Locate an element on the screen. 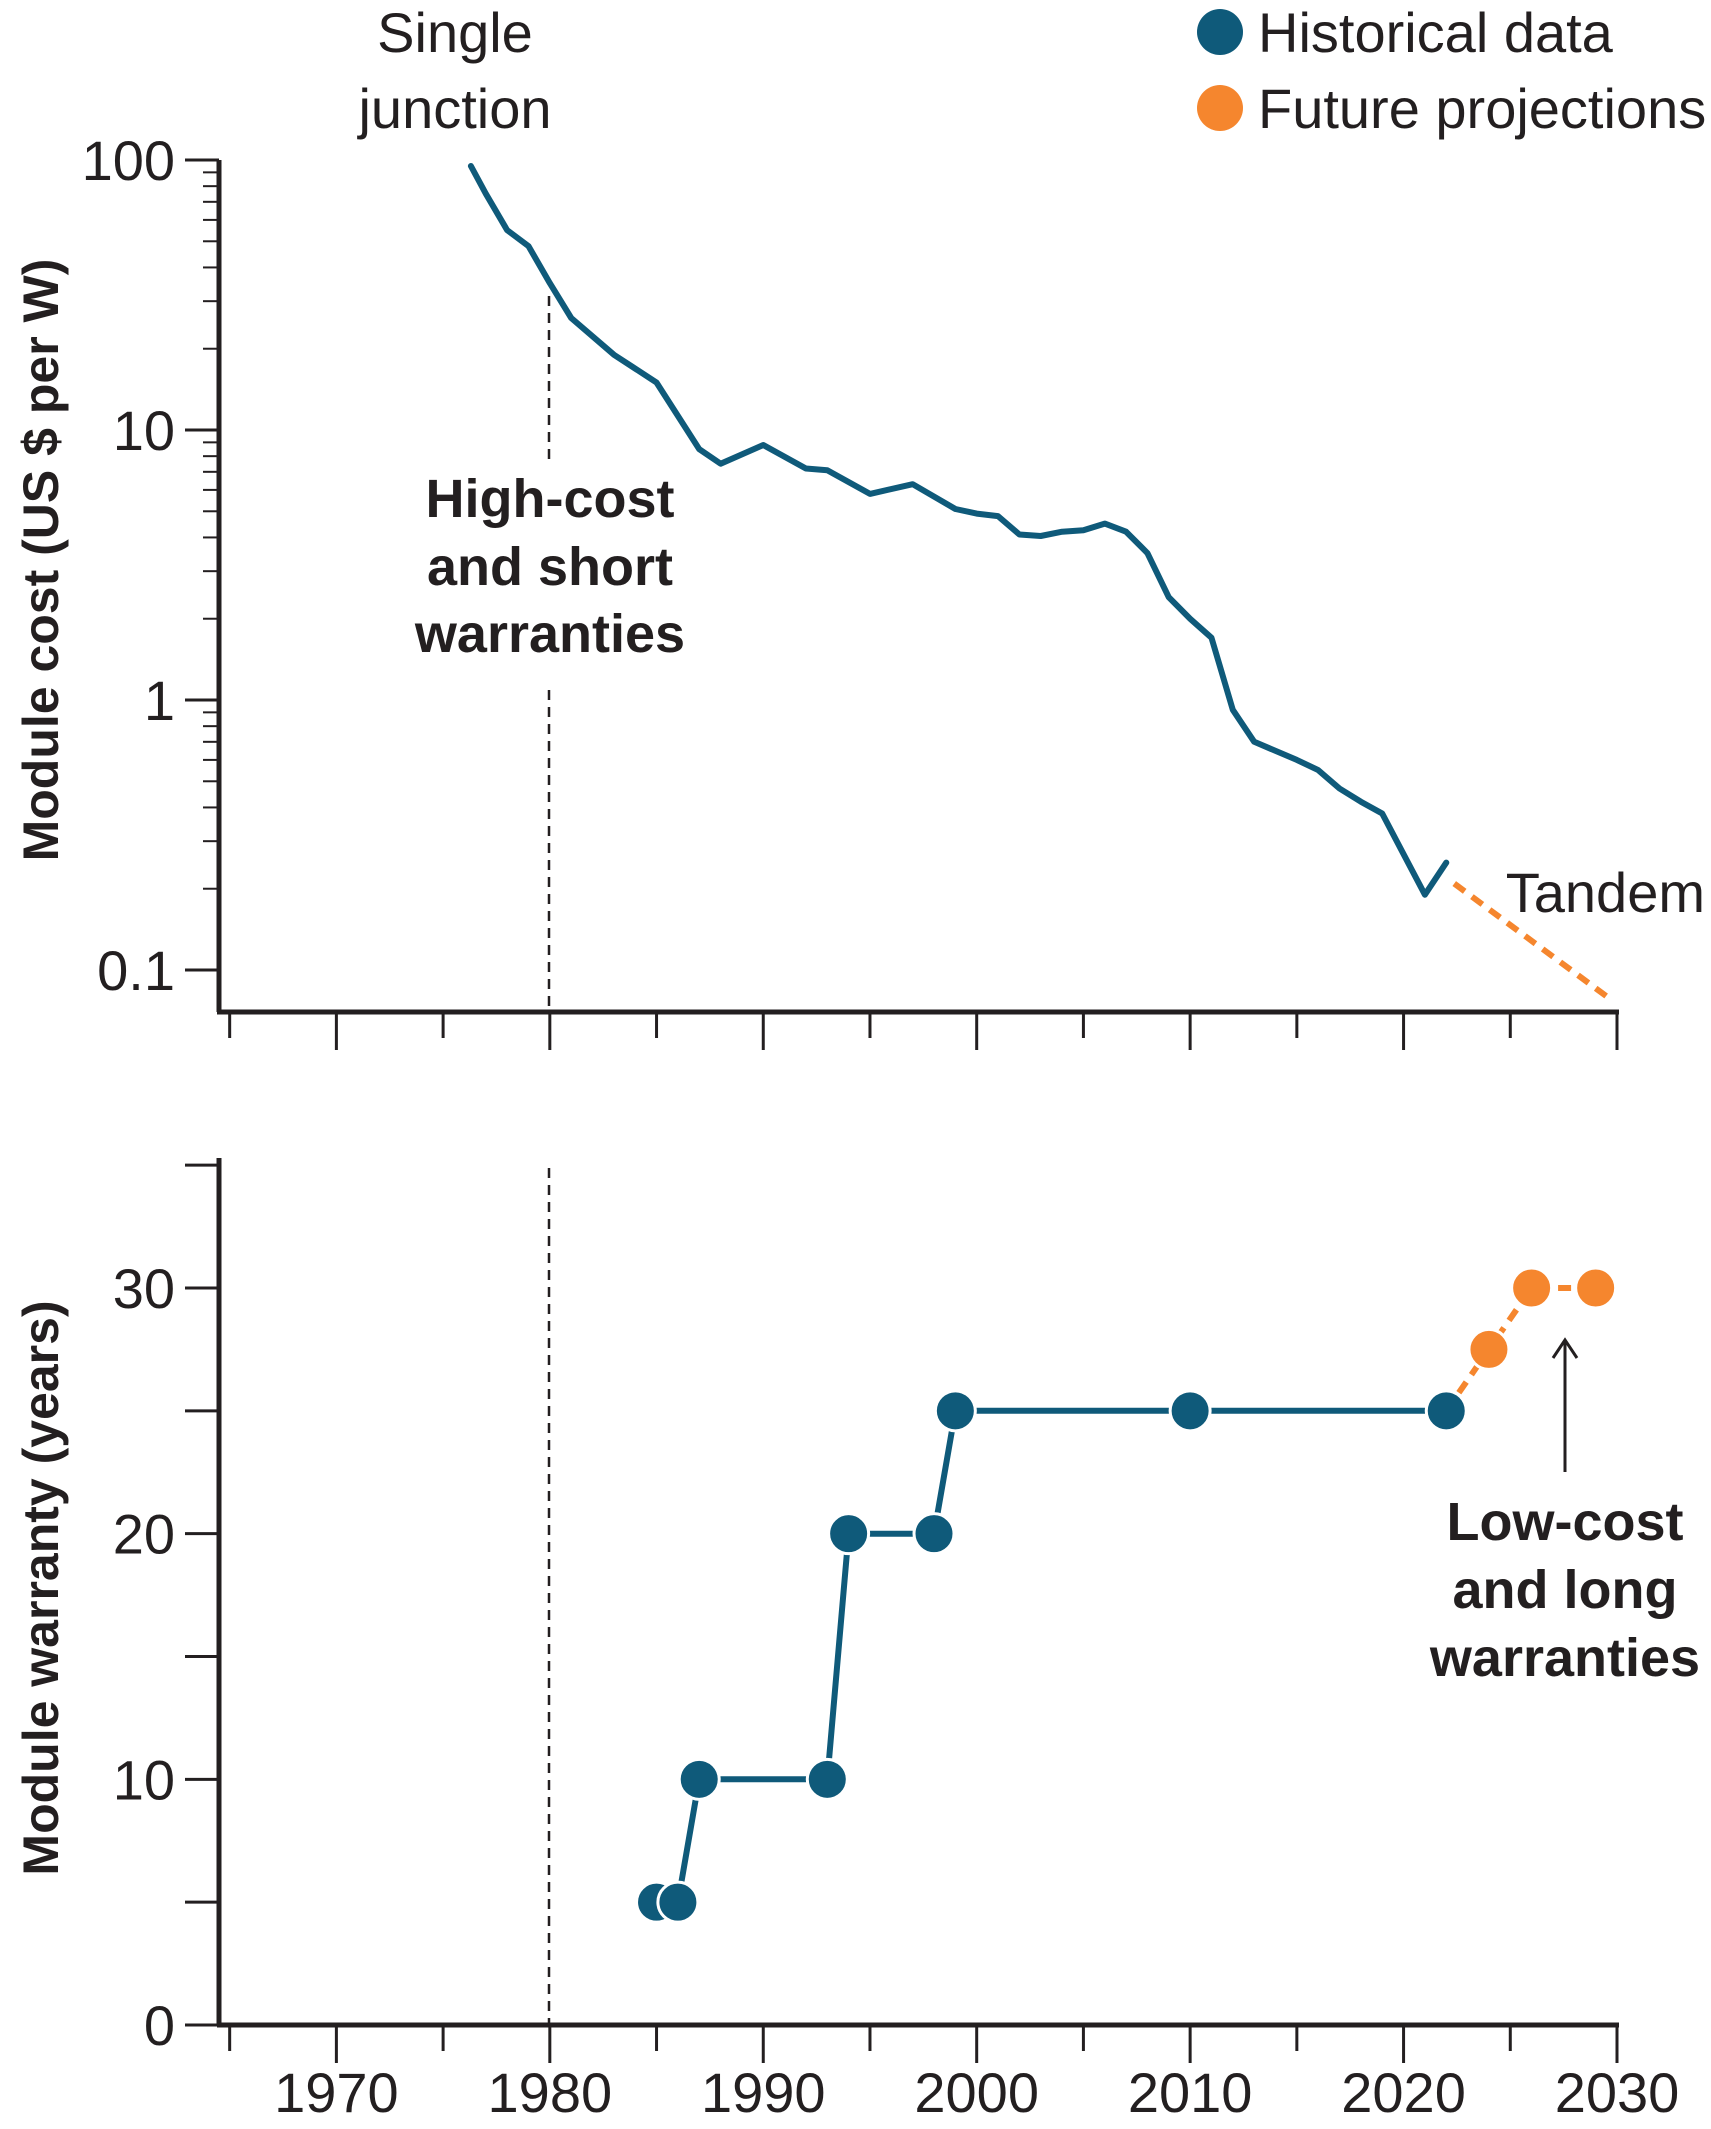 This screenshot has height=2129, width=1711. high-cost-label-line3: warranties is located at coordinates (549, 634).